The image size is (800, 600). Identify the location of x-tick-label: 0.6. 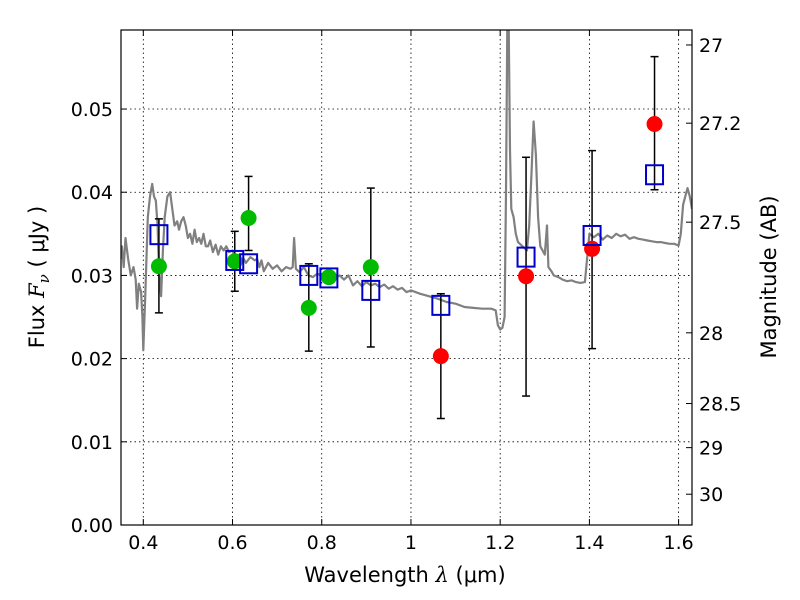
(232, 543).